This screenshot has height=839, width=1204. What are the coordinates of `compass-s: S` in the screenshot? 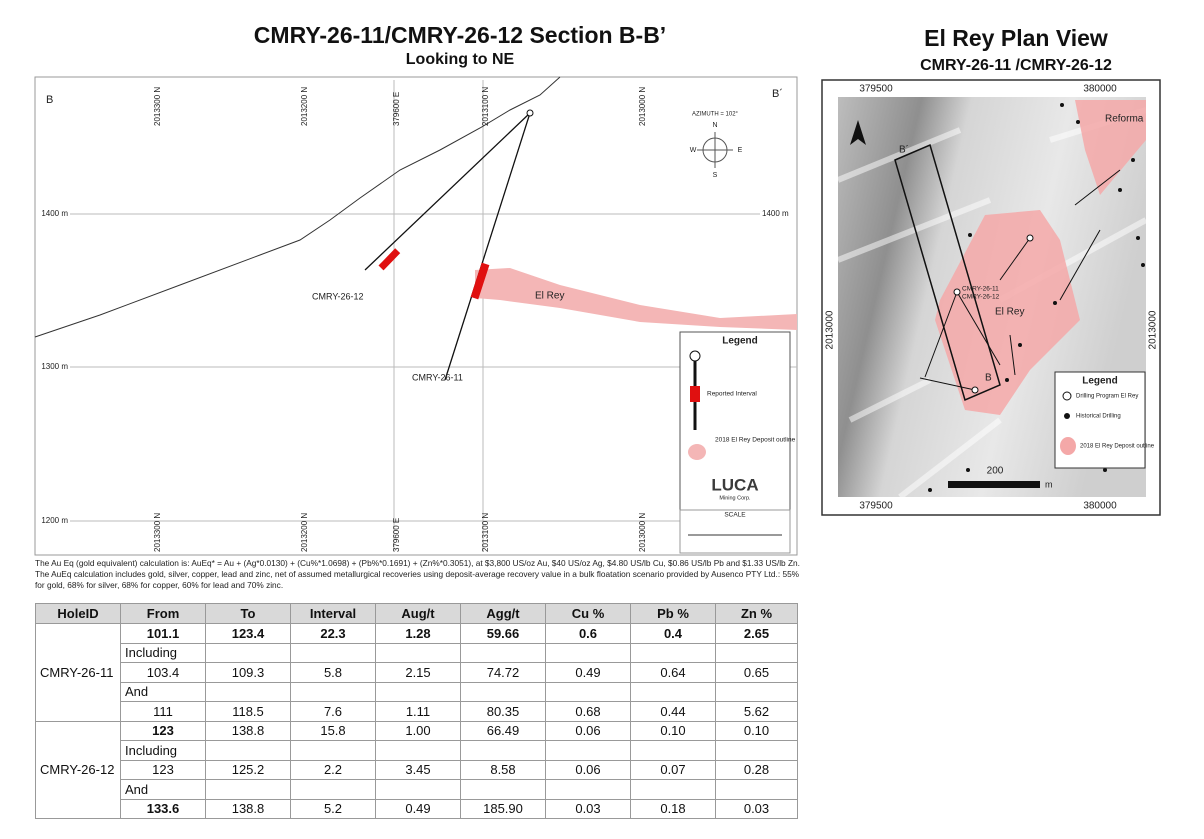 It's located at (715, 175).